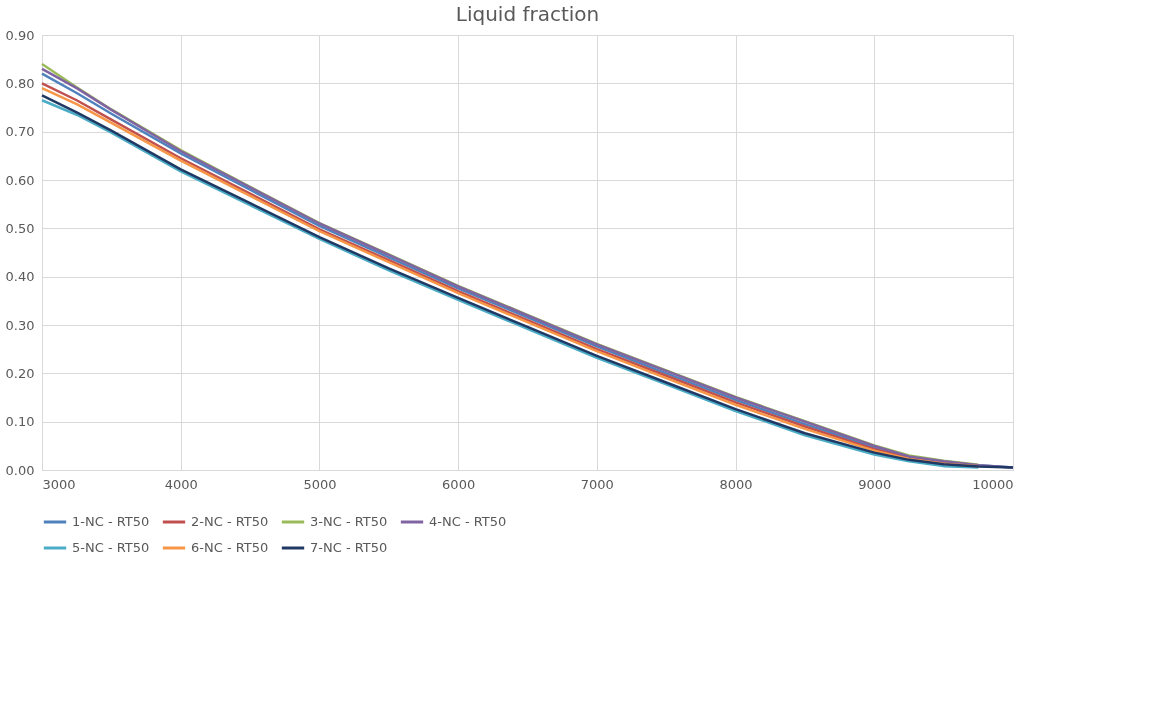 This screenshot has height=727, width=1153. What do you see at coordinates (20, 325) in the screenshot?
I see `y-tick-label: 0.30` at bounding box center [20, 325].